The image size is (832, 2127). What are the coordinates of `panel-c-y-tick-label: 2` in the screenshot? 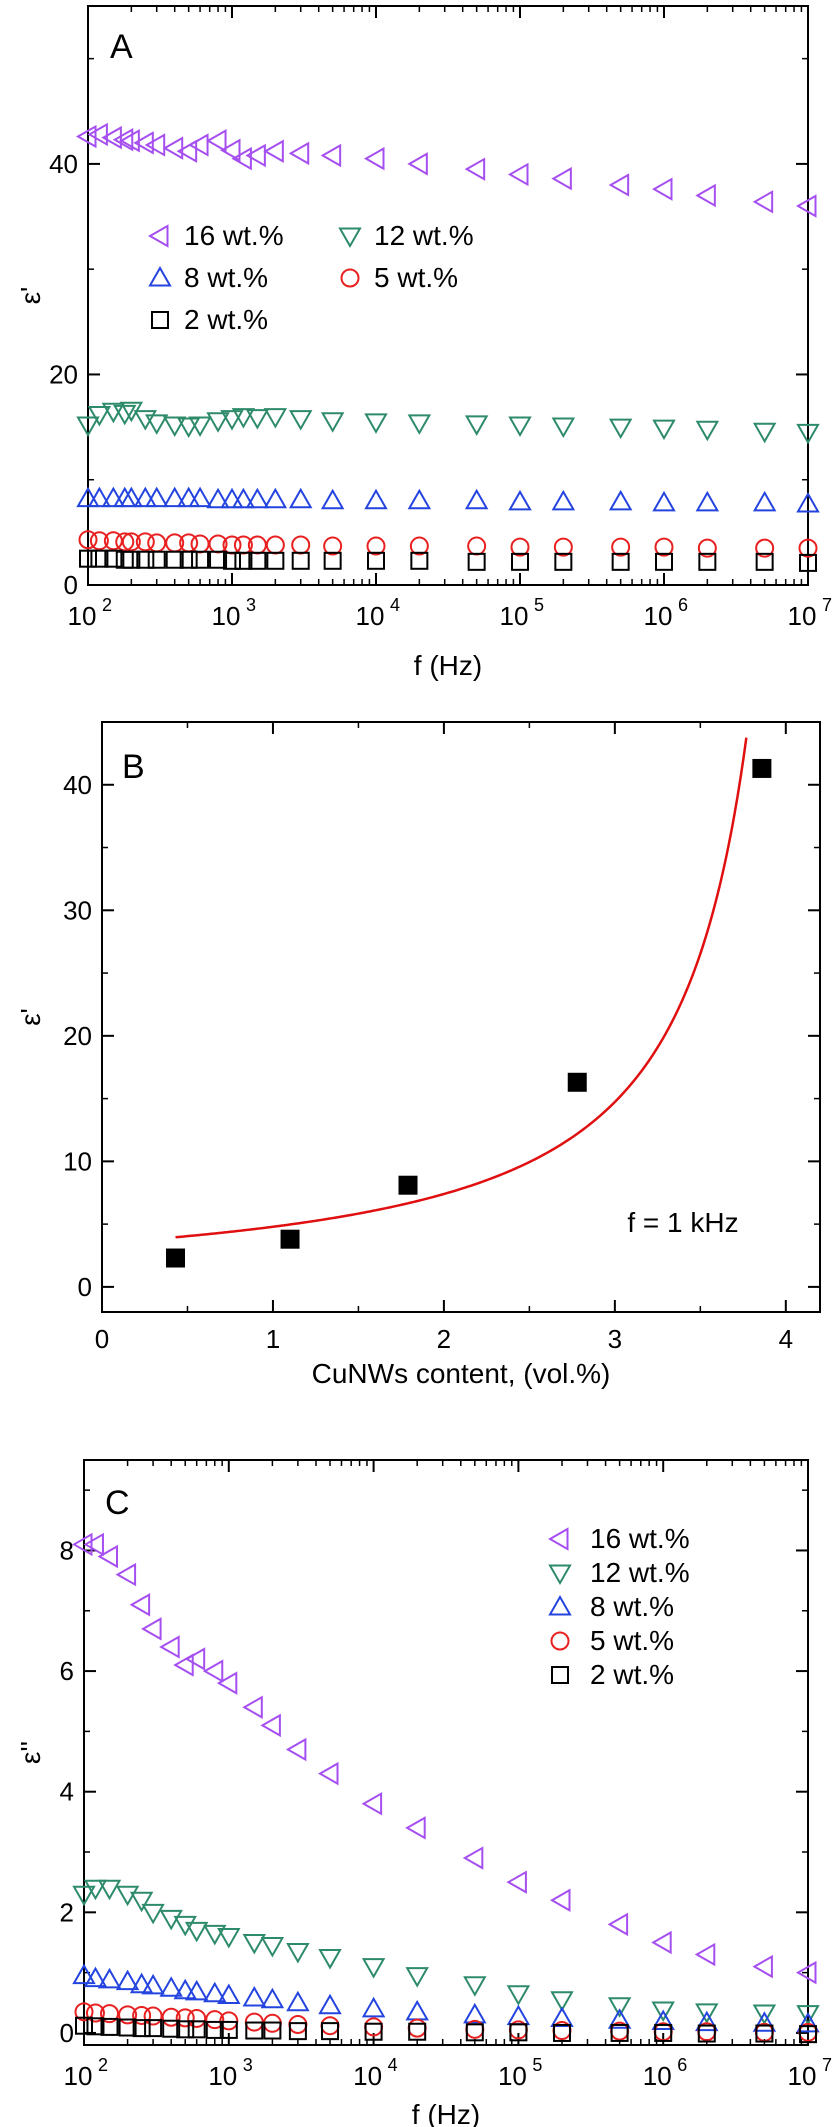 It's located at (67, 1912).